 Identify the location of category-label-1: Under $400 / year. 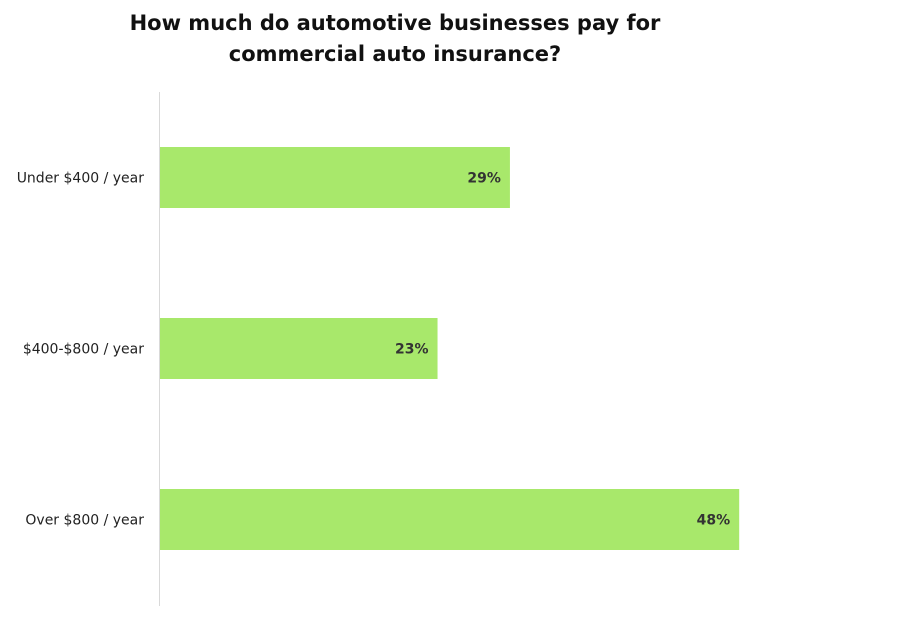
(81, 179).